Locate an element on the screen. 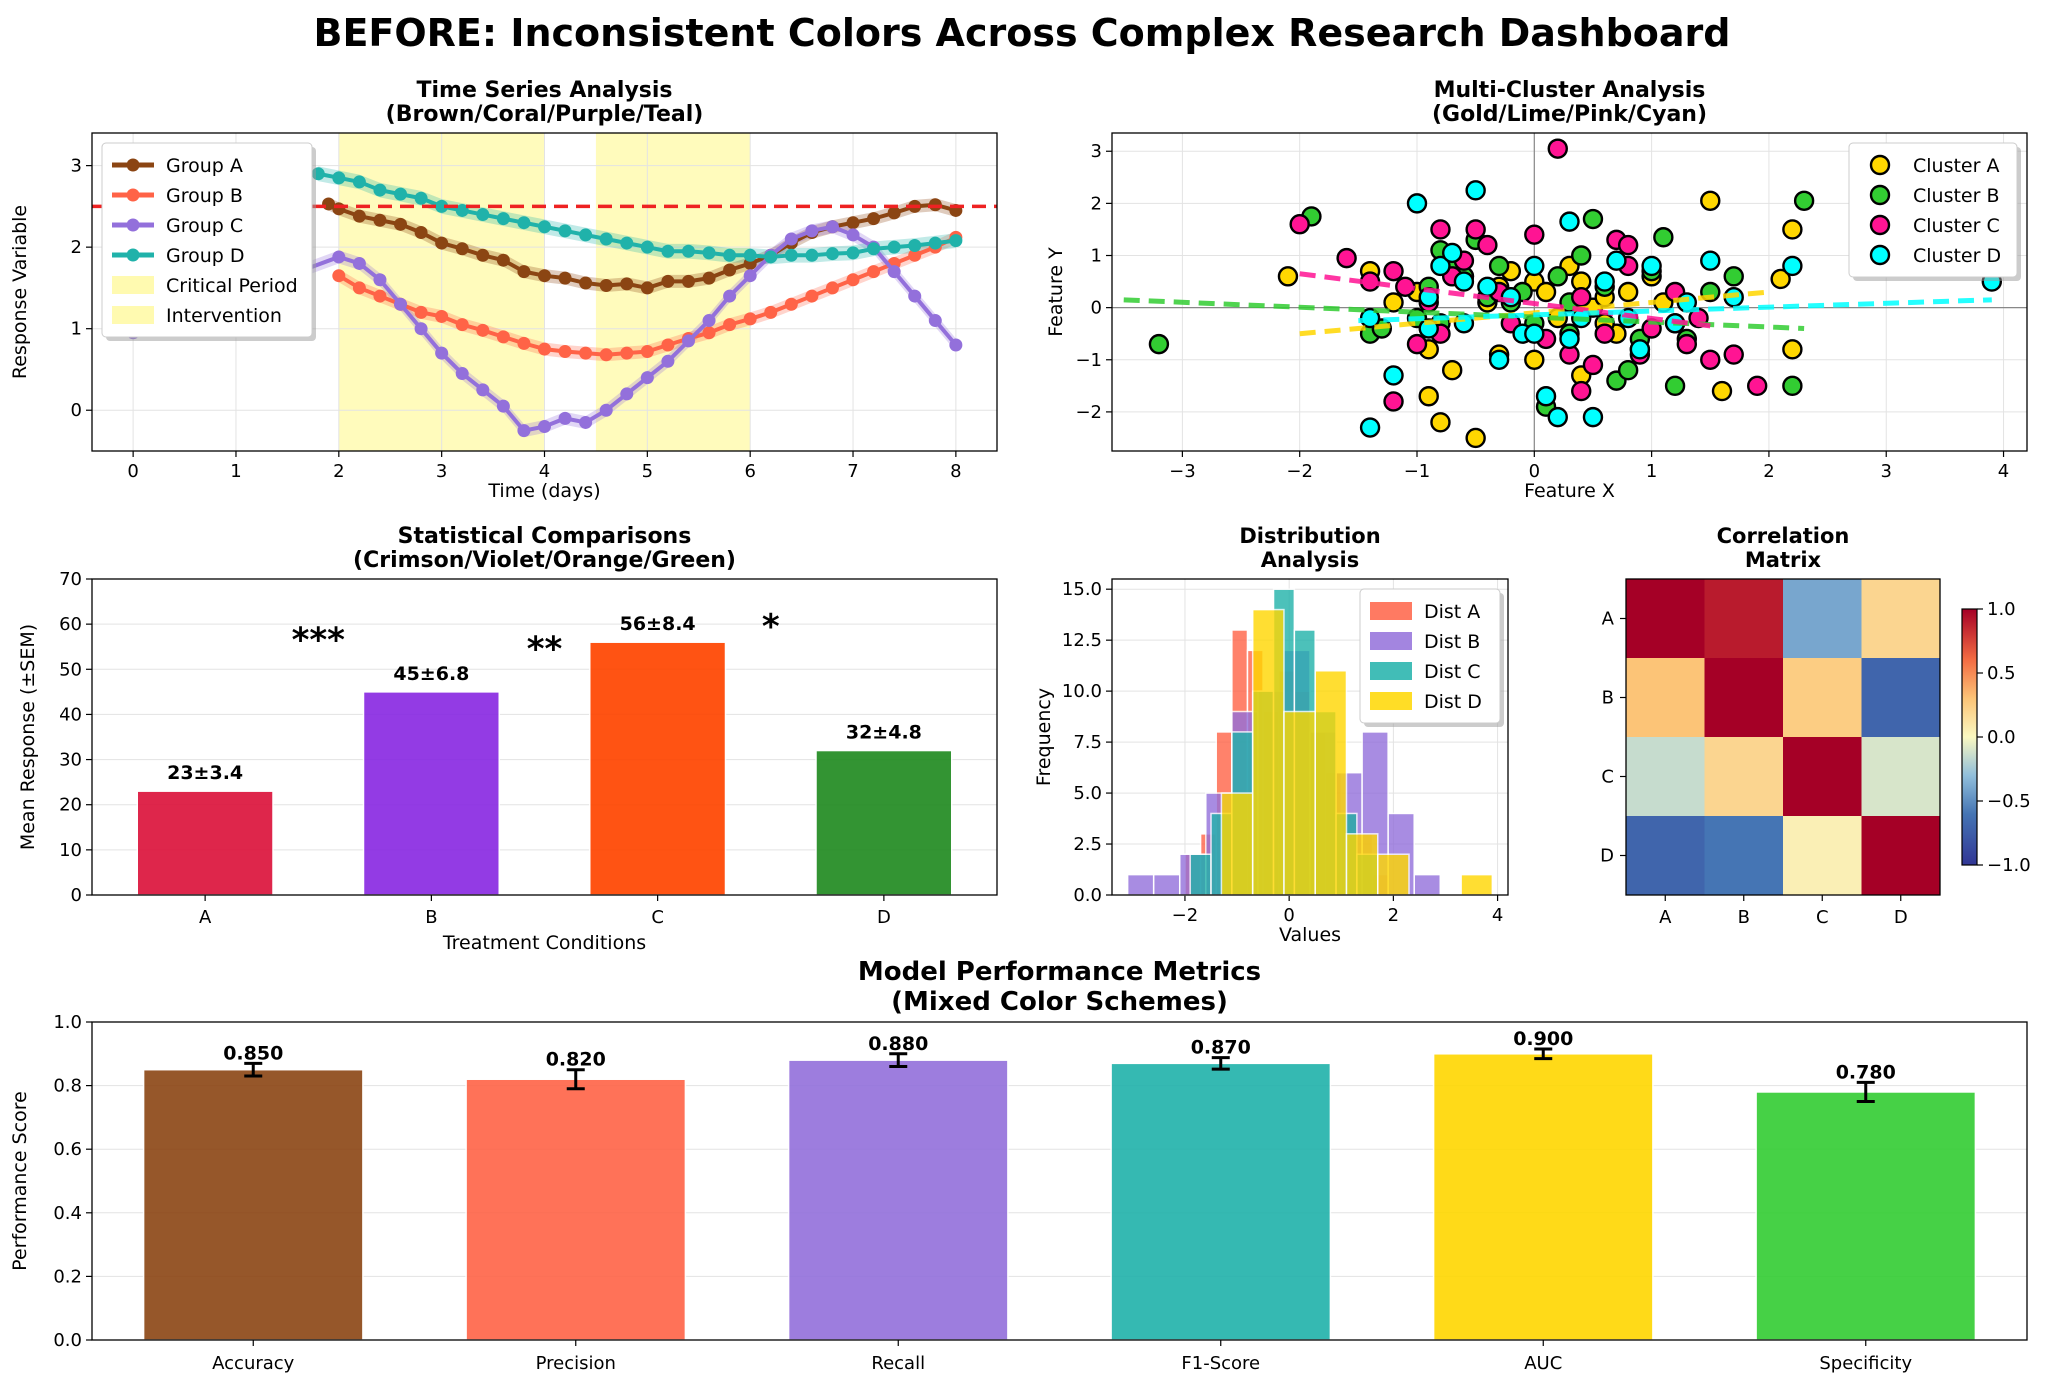 This screenshot has height=1384, width=2045. scatter-xtick-label: 2 is located at coordinates (1768, 471).